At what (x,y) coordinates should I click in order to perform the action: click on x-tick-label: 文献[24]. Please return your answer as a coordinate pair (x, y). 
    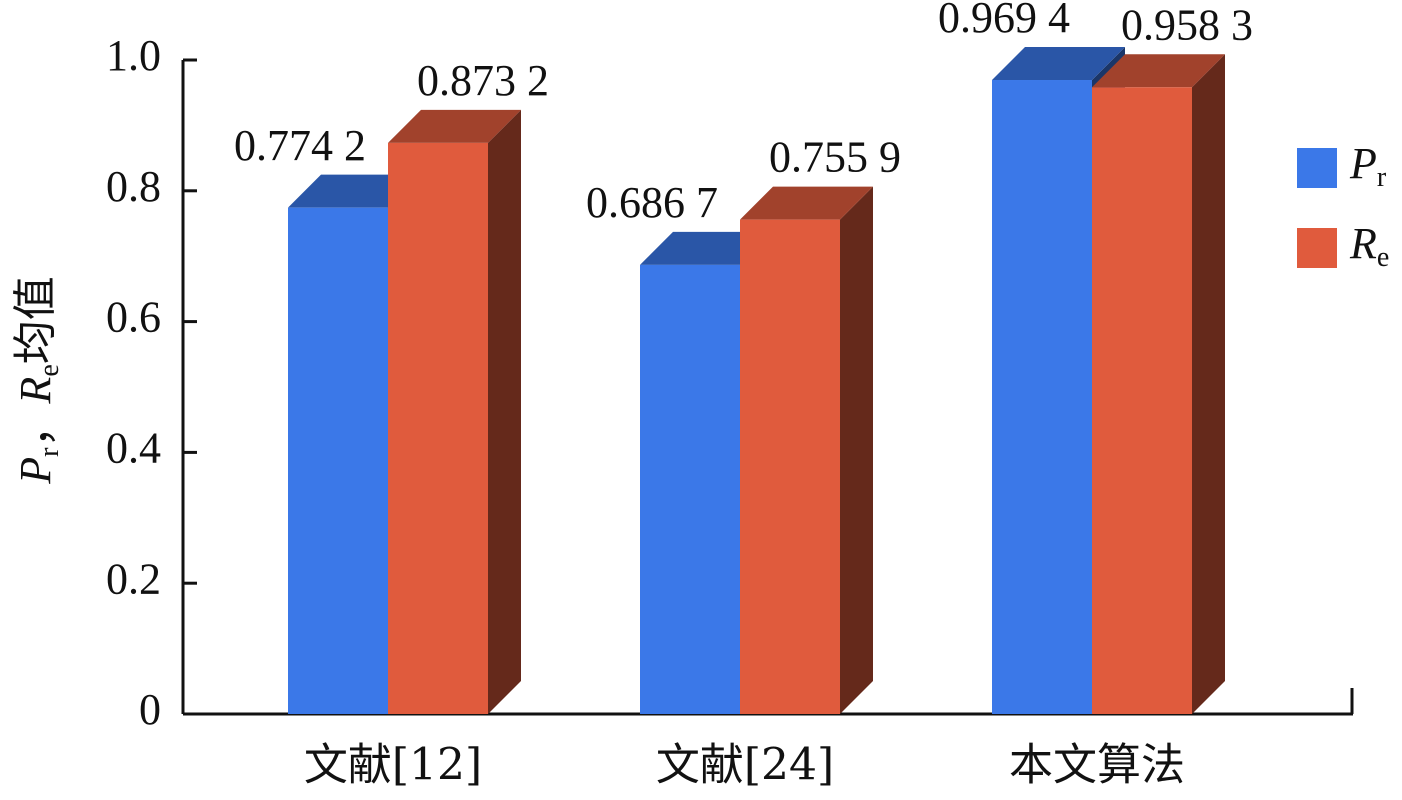
    Looking at the image, I should click on (745, 765).